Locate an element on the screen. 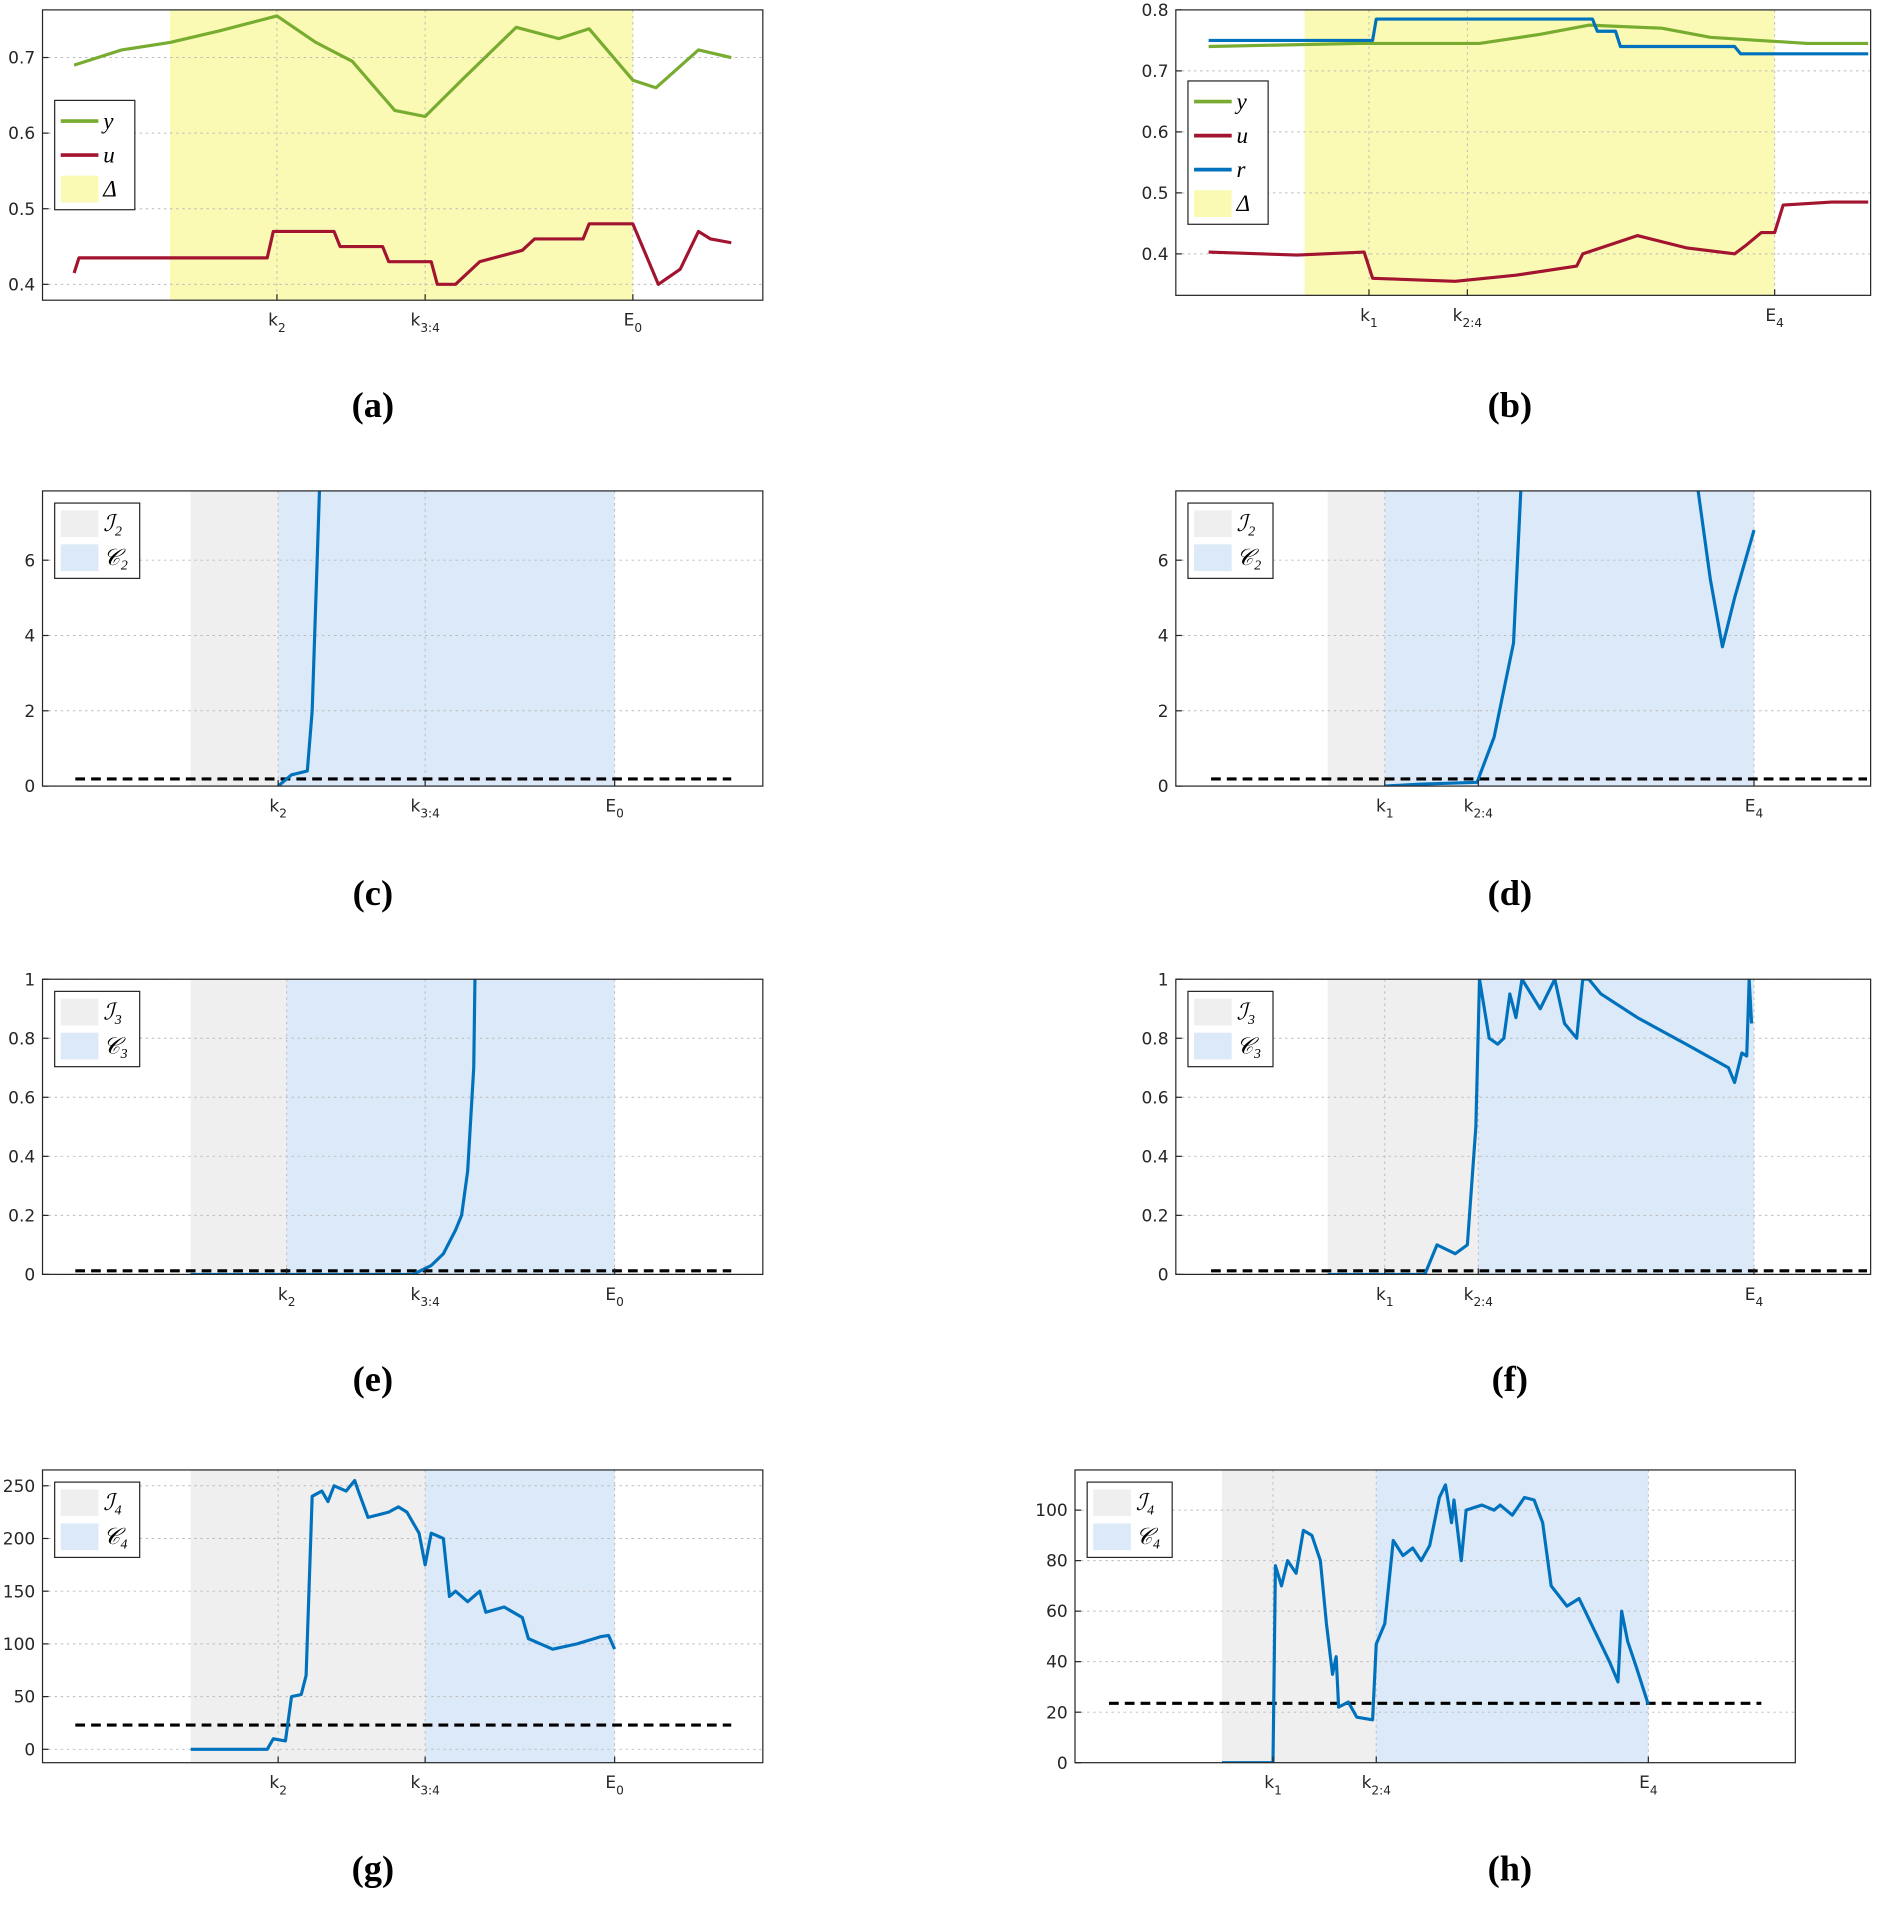  x-tick-label: E0 is located at coordinates (614, 1785).